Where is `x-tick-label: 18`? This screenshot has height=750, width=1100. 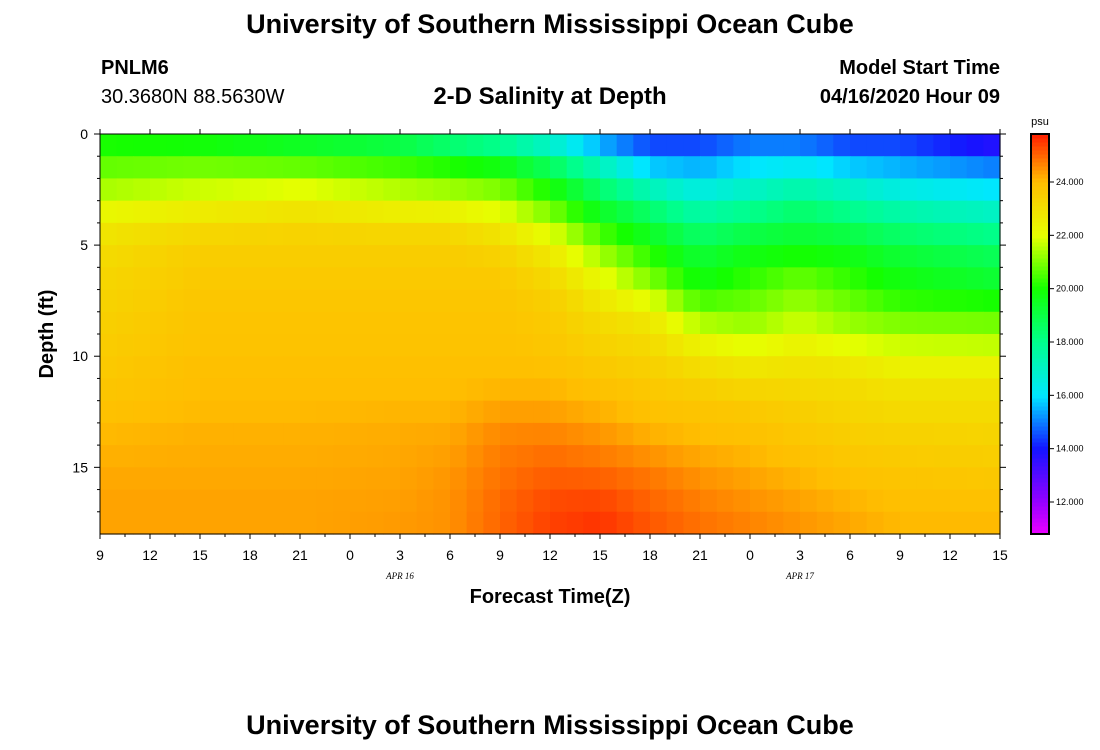 x-tick-label: 18 is located at coordinates (650, 555).